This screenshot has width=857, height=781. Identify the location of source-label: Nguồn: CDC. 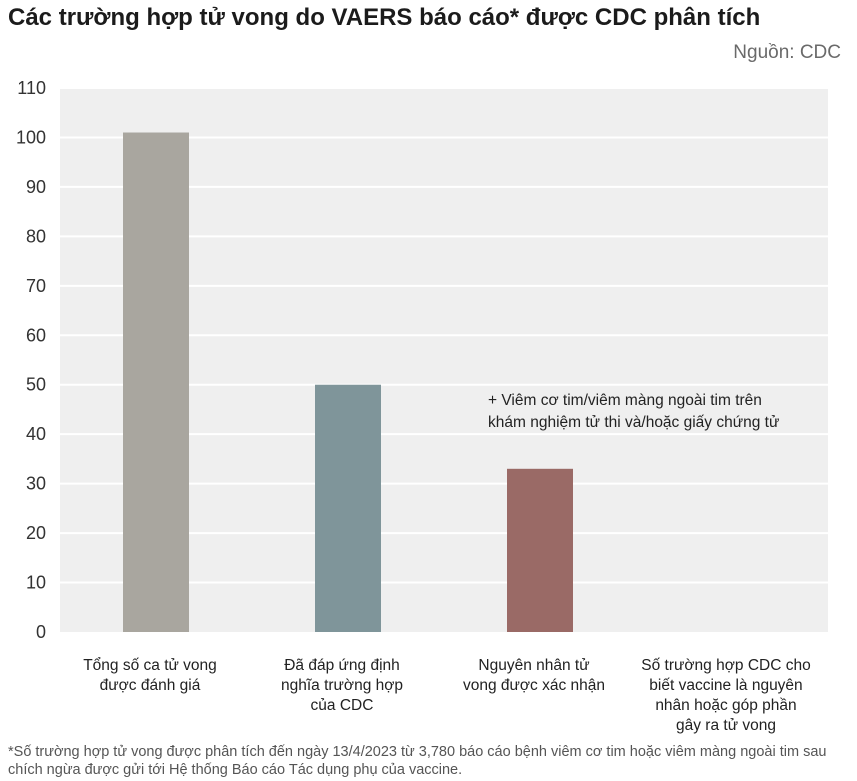
(787, 52).